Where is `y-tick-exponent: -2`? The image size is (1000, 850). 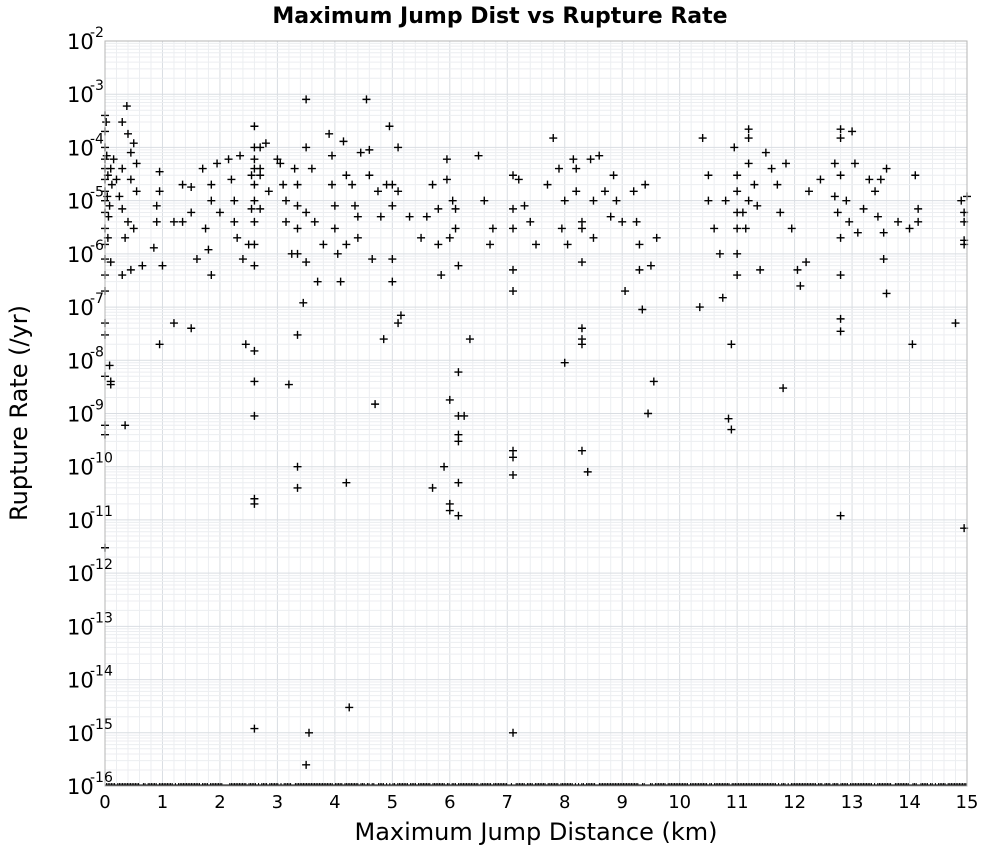 y-tick-exponent: -2 is located at coordinates (97, 33).